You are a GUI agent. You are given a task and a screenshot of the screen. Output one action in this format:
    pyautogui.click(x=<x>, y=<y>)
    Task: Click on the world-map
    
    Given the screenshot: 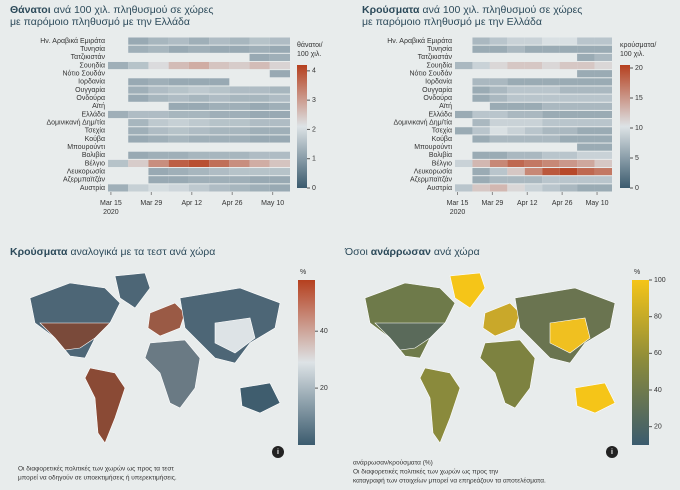 What is the action you would take?
    pyautogui.click(x=155, y=358)
    